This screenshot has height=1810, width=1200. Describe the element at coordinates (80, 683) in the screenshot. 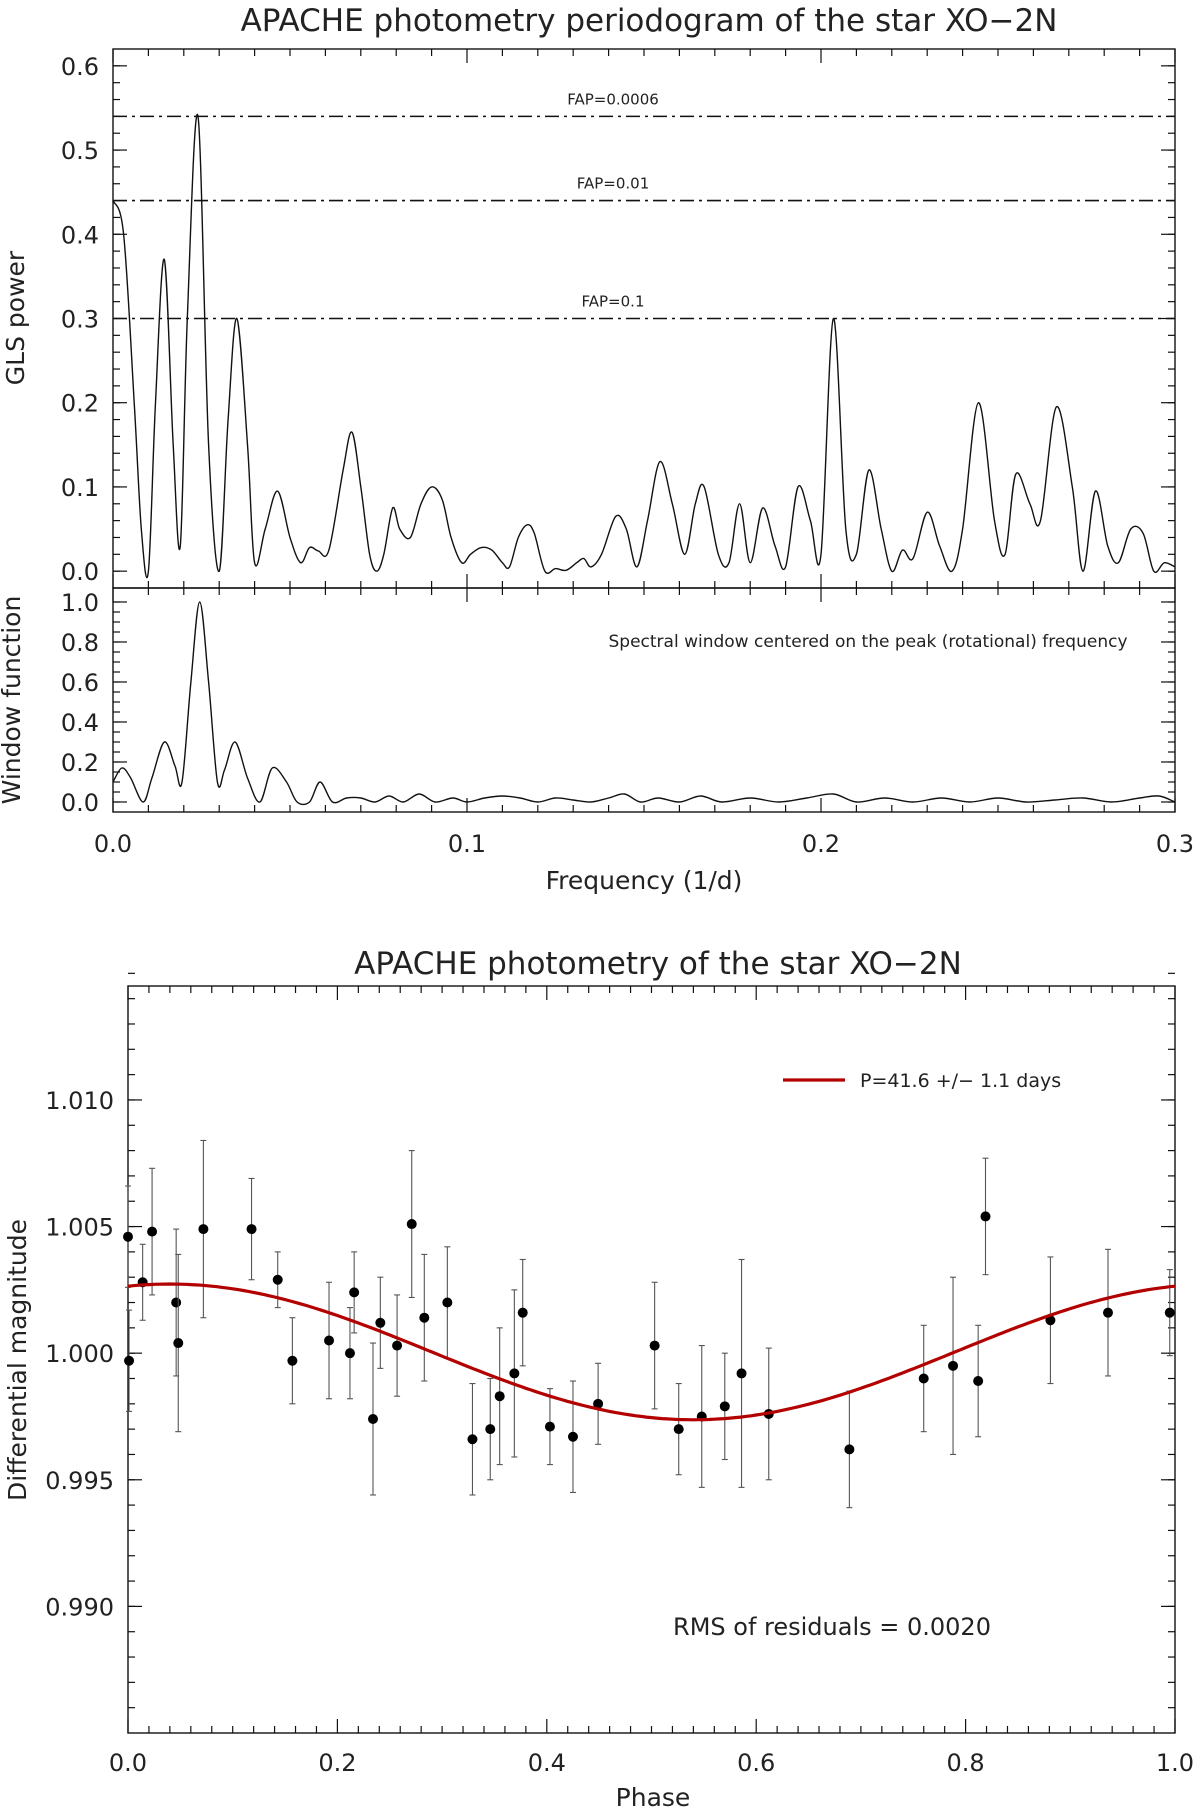

I see `window-ytick-label: 0.6` at that location.